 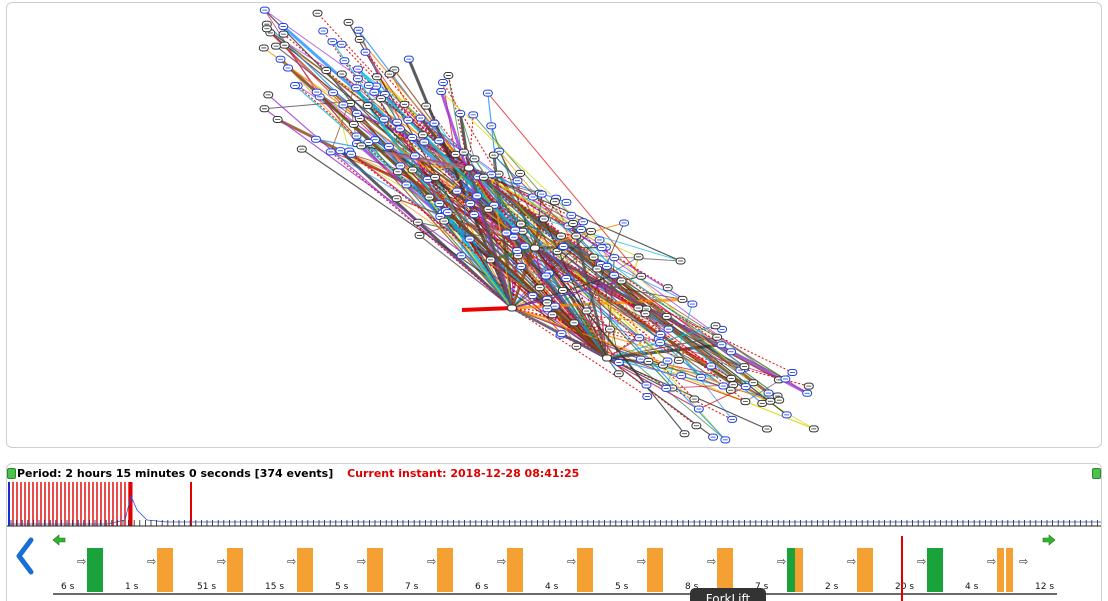 I want to click on chevron-left-icon, so click(x=25, y=556).